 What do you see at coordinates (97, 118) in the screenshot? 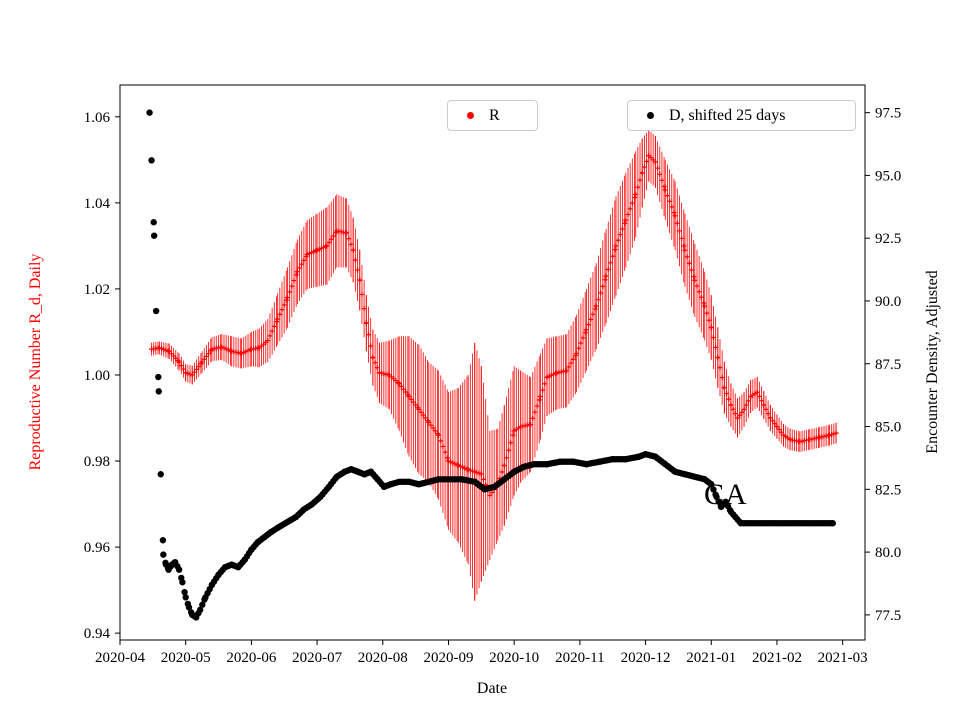
I see `yleft-tick-label: 1.06` at bounding box center [97, 118].